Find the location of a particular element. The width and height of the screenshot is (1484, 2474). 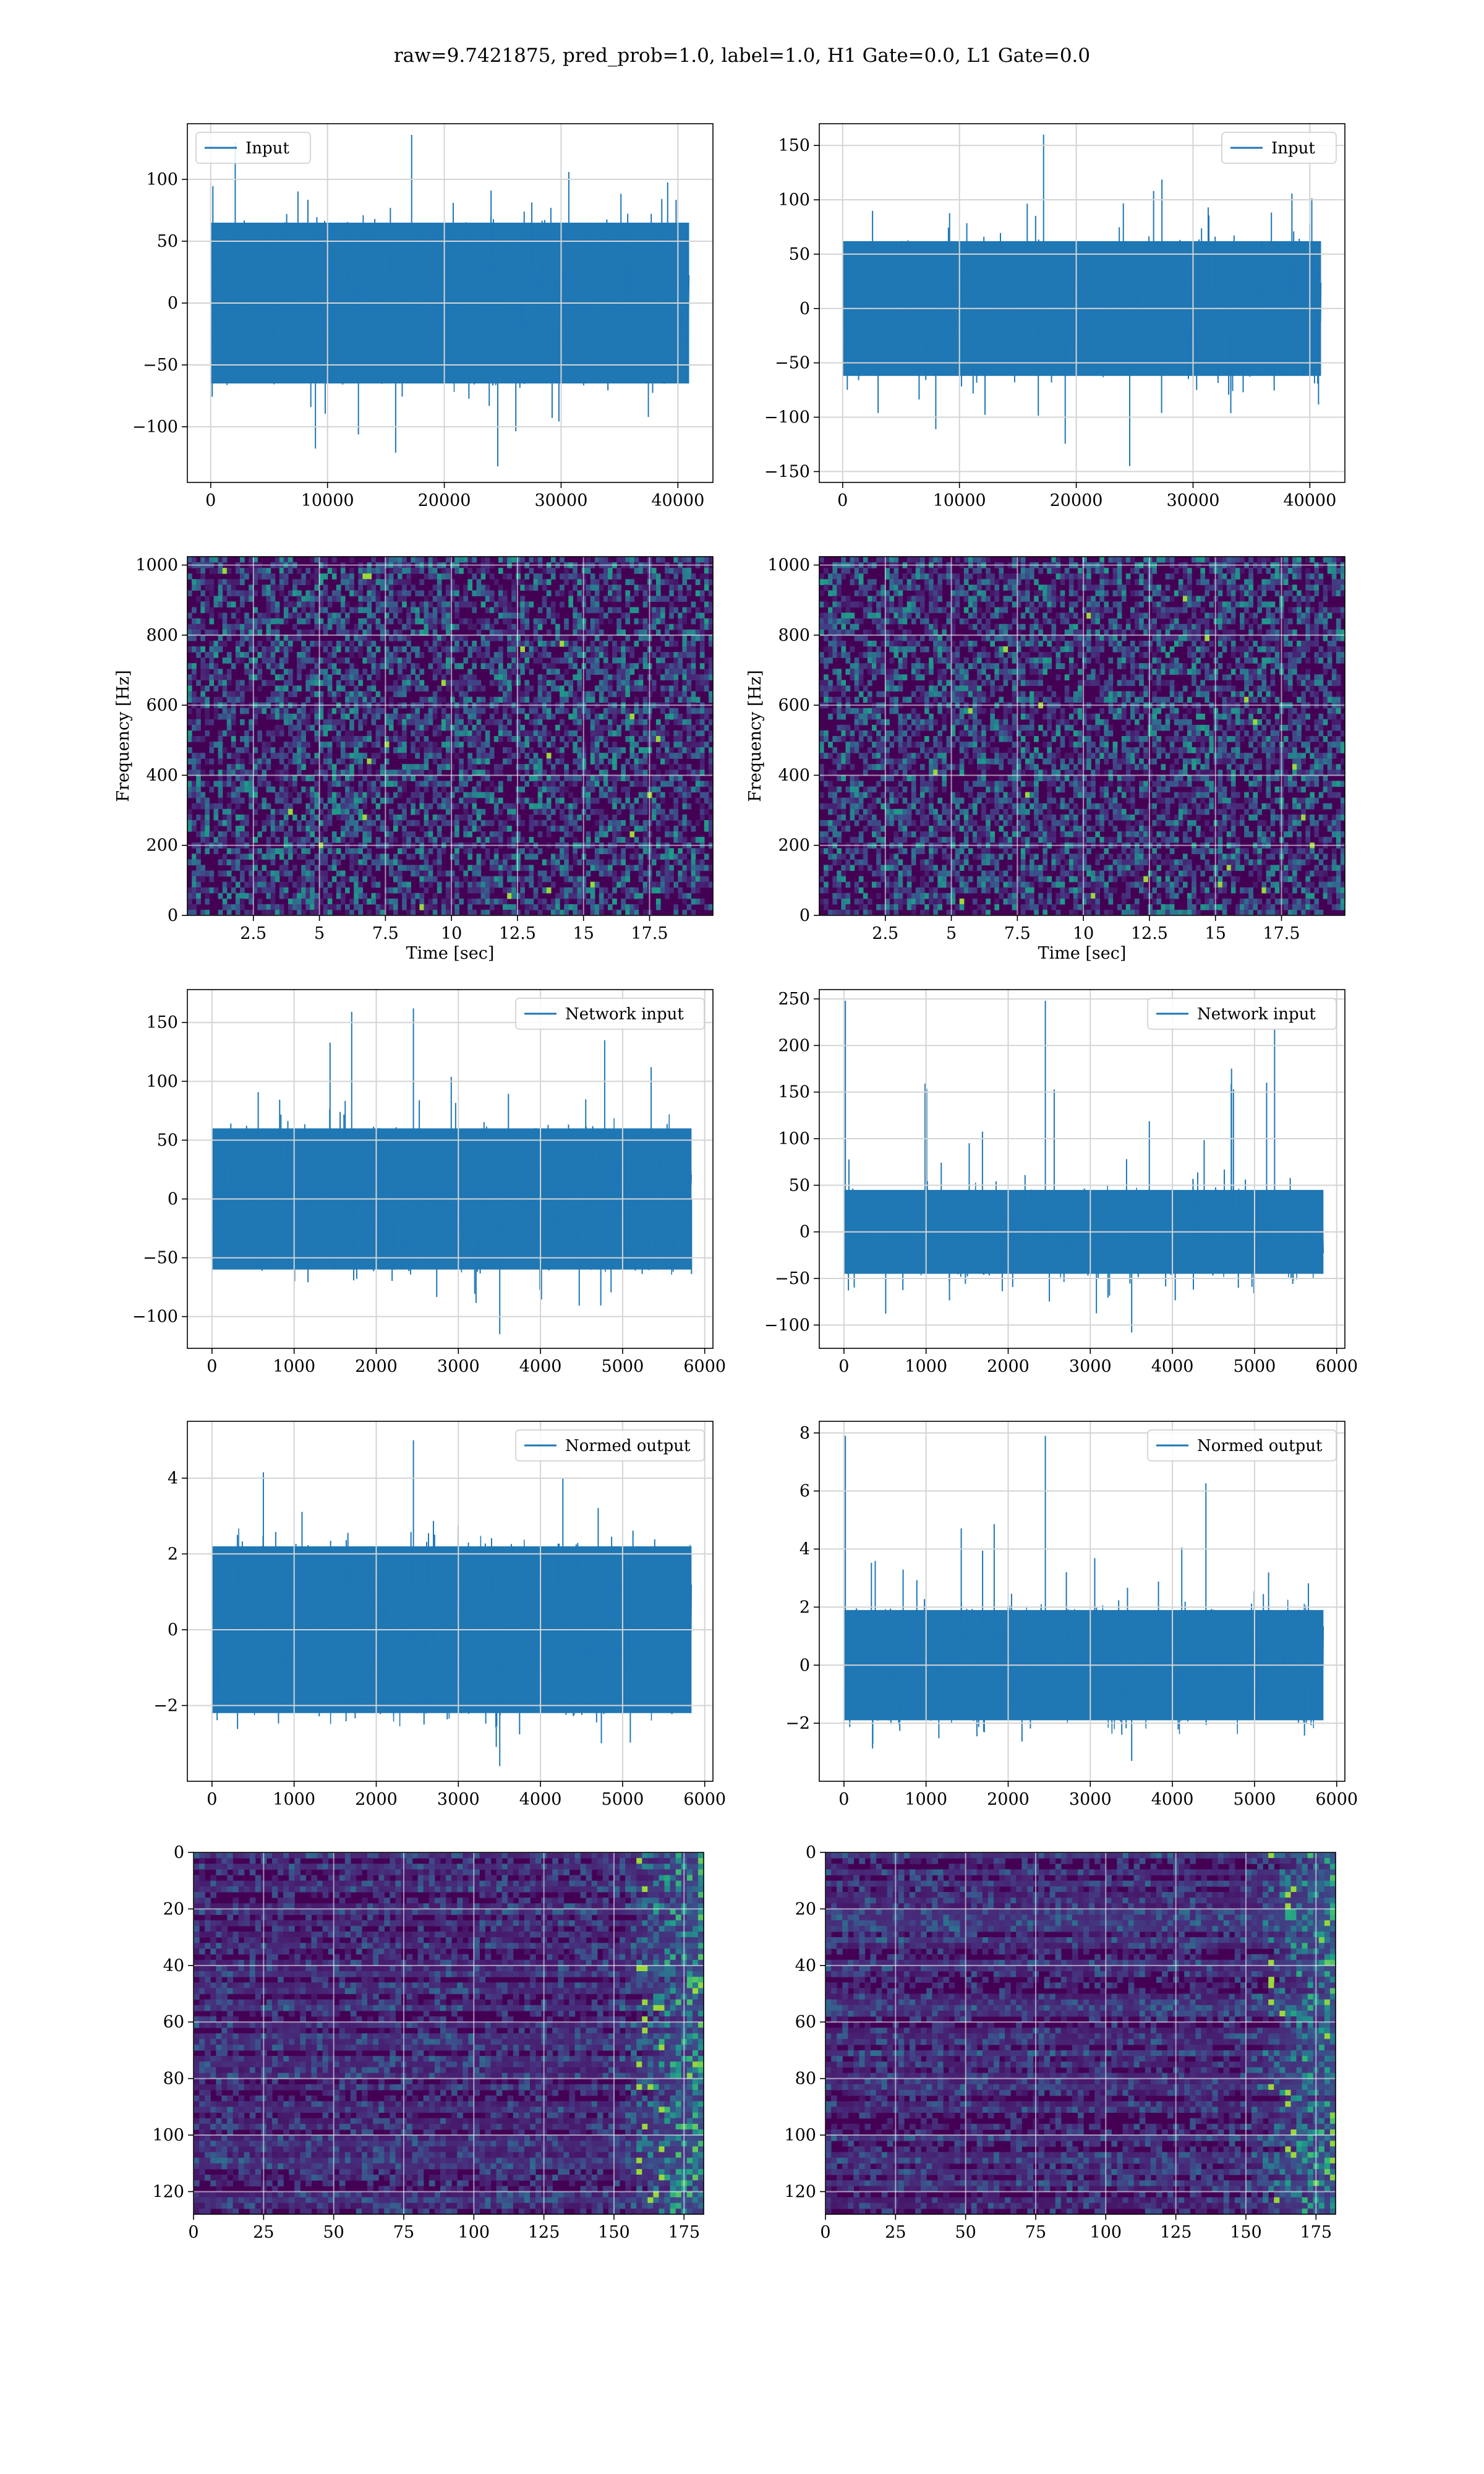

normed-output-l1-xtick-label: 1000 is located at coordinates (926, 1799).